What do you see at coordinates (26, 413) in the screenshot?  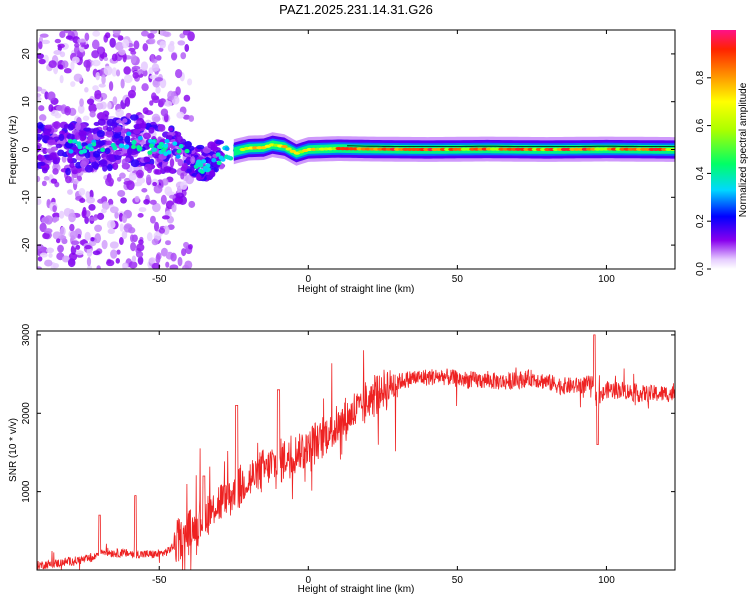 I see `snr-y-tick-label: 2000` at bounding box center [26, 413].